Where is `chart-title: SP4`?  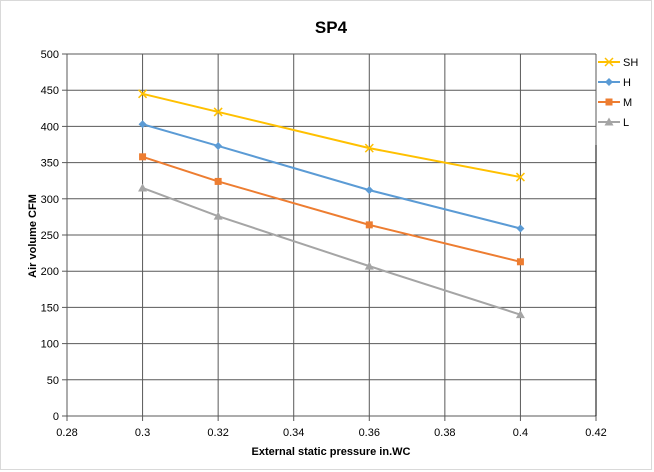 chart-title: SP4 is located at coordinates (331, 27).